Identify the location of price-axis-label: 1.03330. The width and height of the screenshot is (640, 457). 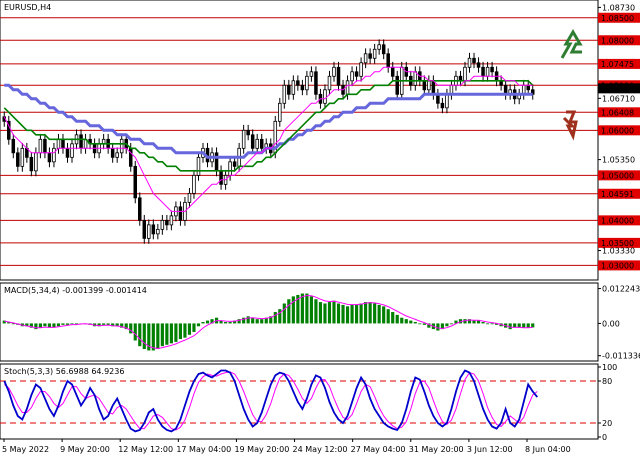
(618, 251).